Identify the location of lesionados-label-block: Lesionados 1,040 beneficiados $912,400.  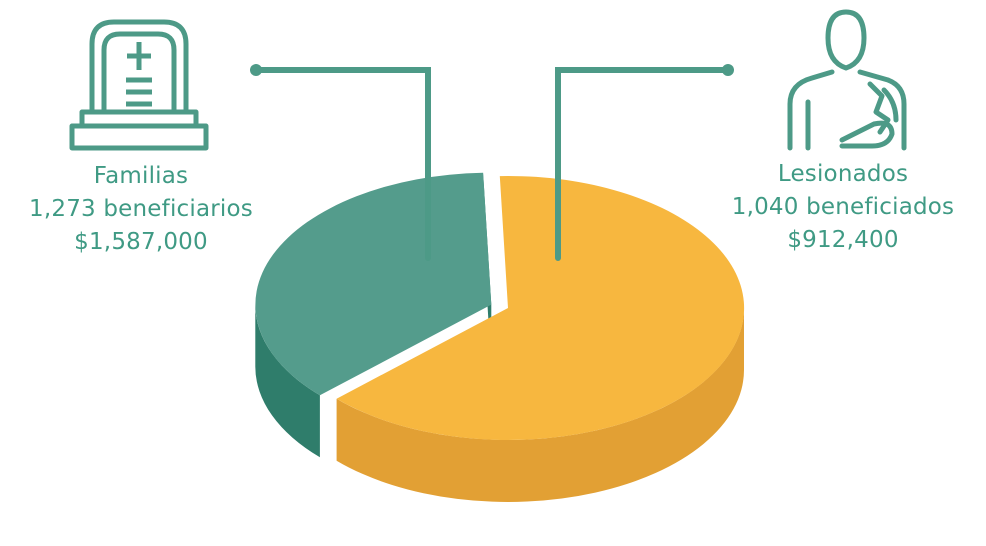
(843, 207).